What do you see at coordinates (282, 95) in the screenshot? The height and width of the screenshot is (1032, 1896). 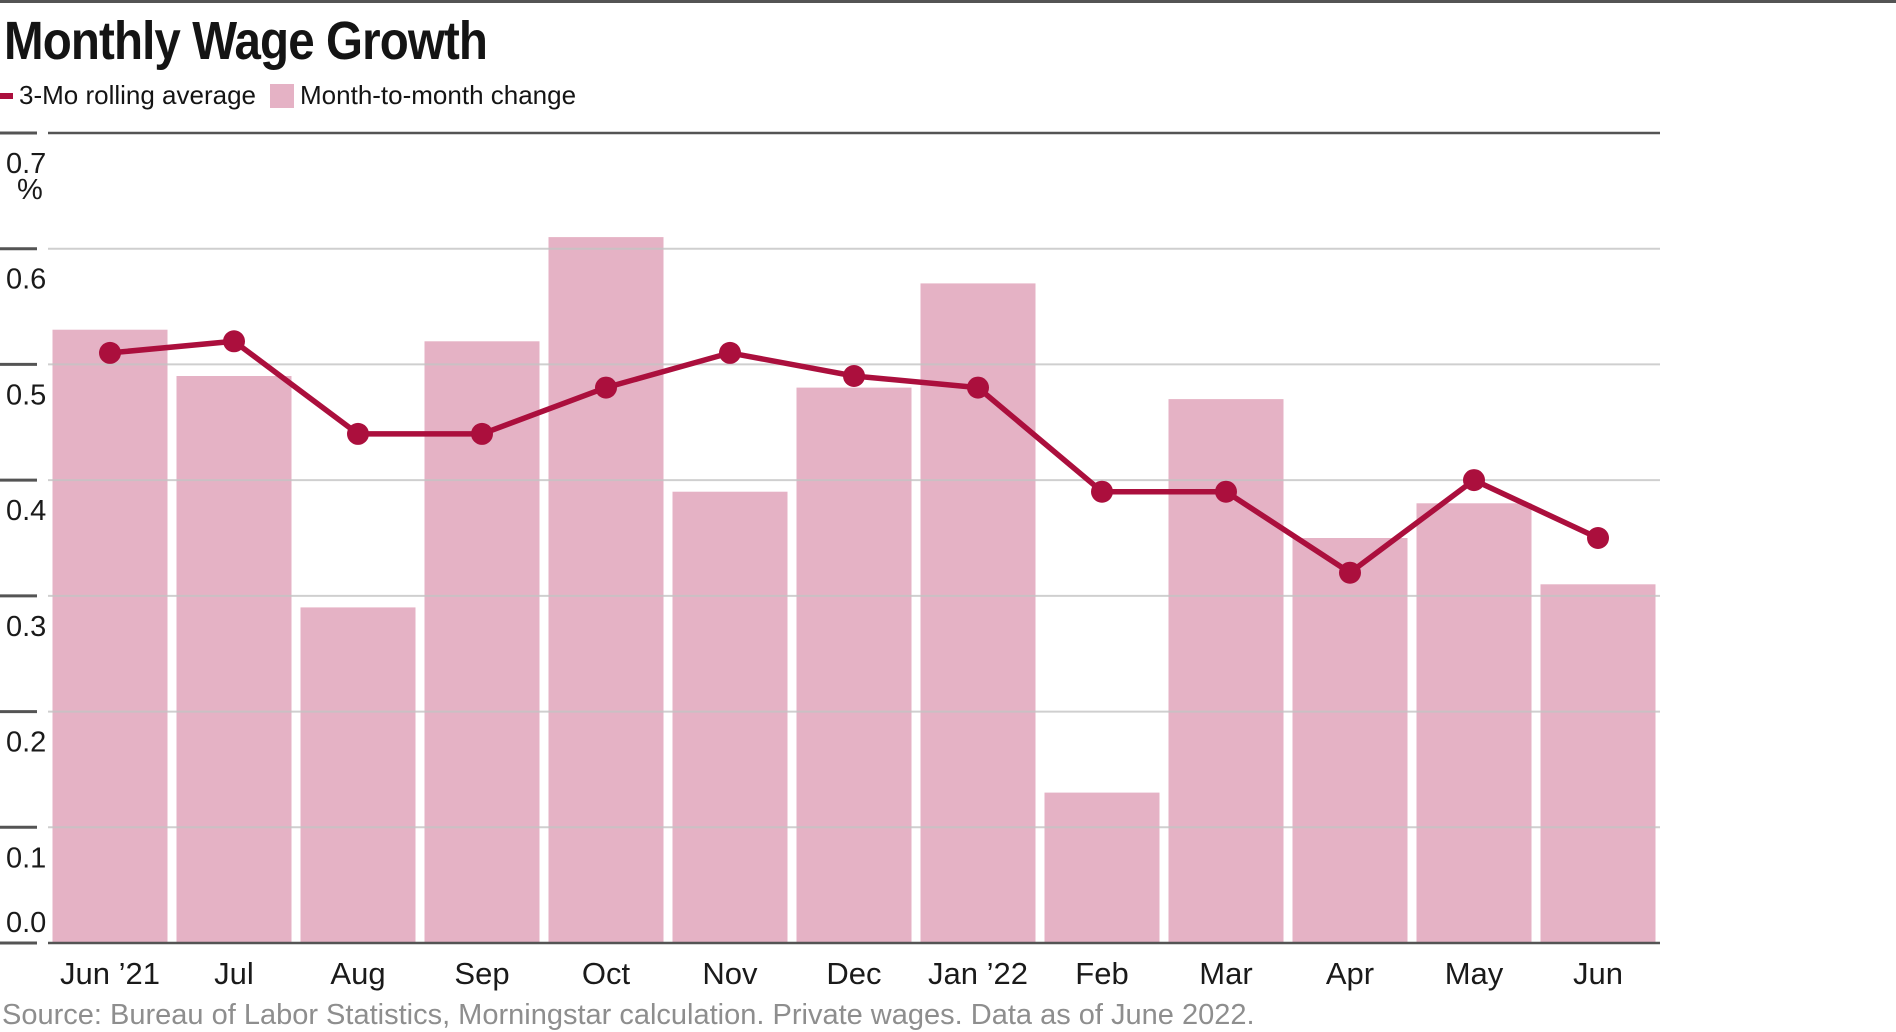 I see `bar-swatch-icon` at bounding box center [282, 95].